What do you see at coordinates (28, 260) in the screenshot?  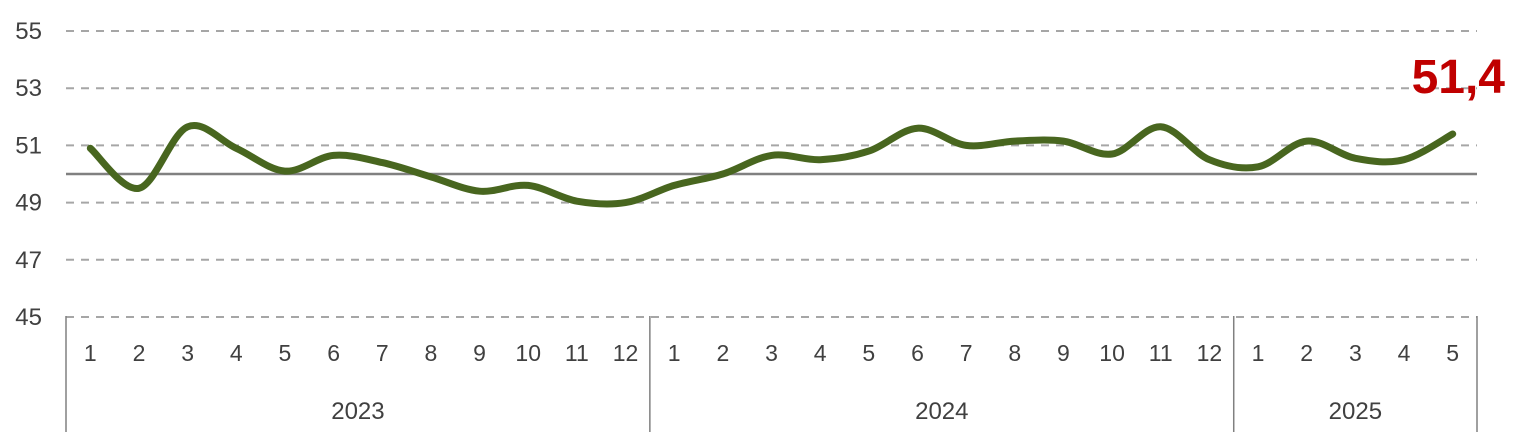 I see `y-axis-tick-label: 47` at bounding box center [28, 260].